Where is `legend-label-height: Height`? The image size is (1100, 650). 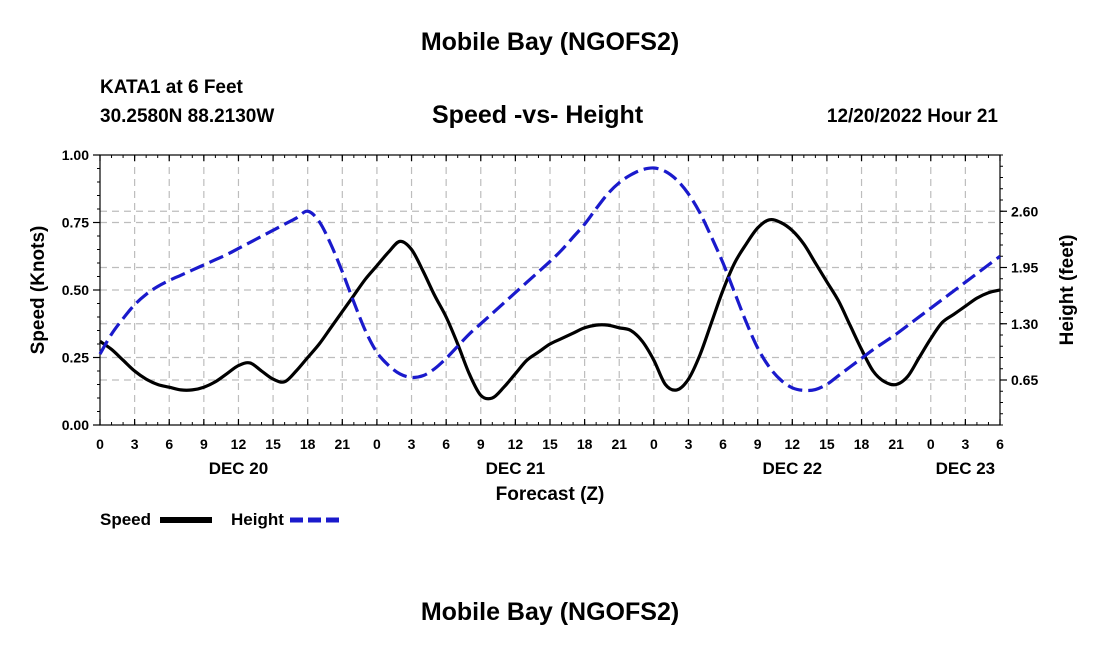
legend-label-height: Height is located at coordinates (257, 519).